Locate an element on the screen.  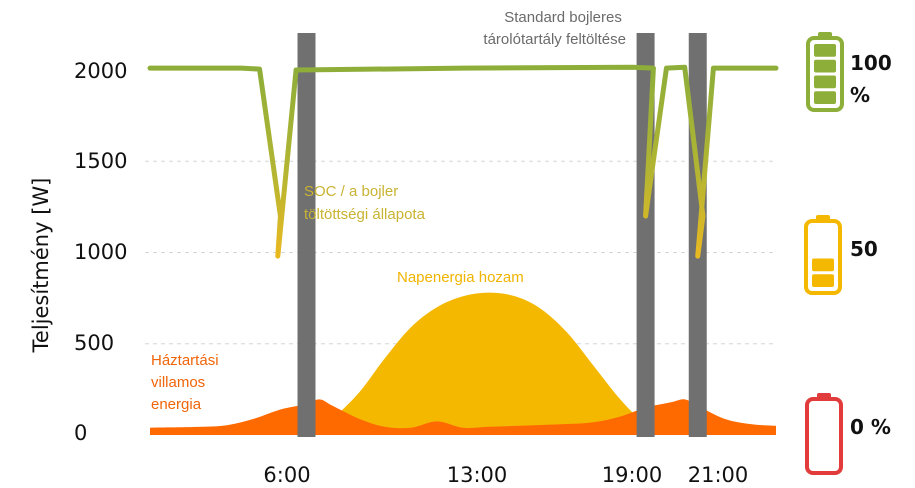
battery-legend: 100 % 50 0 % is located at coordinates (848, 253).